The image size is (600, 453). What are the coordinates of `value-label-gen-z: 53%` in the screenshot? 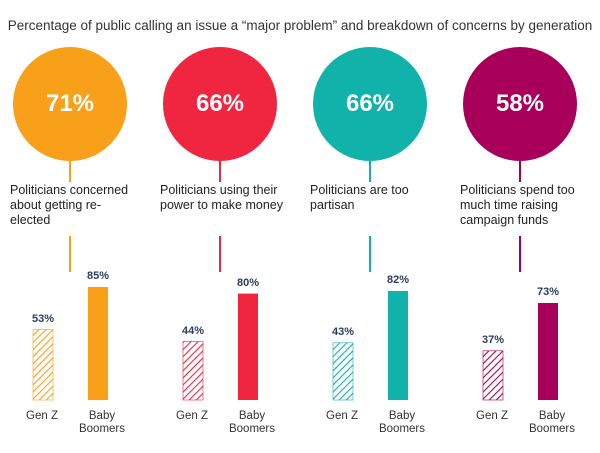 It's located at (43, 318).